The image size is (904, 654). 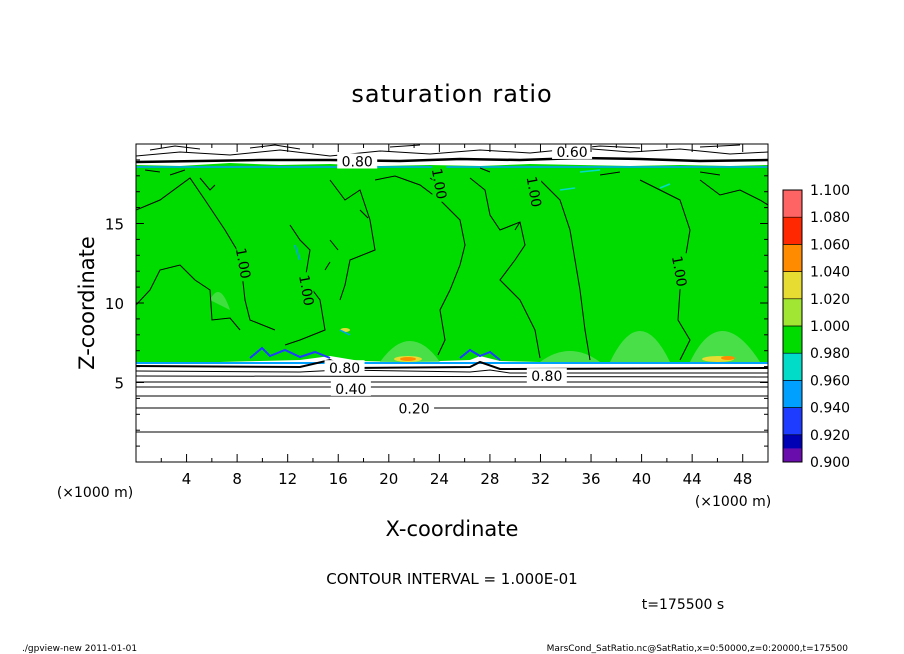 I want to click on colorbar-label: 0.900, so click(x=830, y=463).